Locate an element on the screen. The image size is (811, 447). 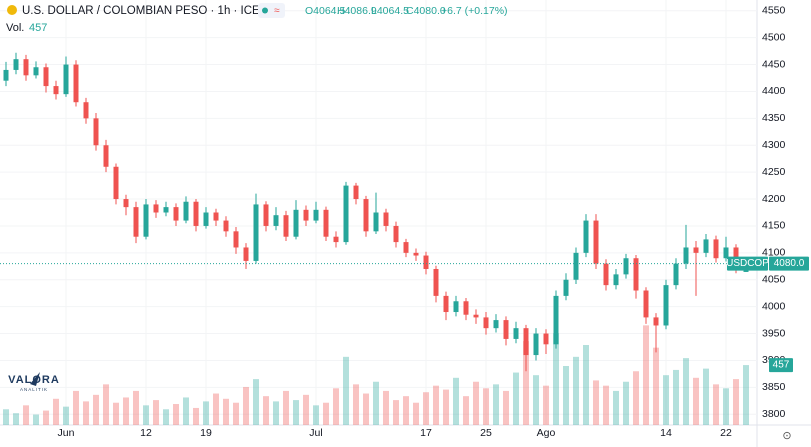
logo: VALORA ANALITIK is located at coordinates (34, 382).